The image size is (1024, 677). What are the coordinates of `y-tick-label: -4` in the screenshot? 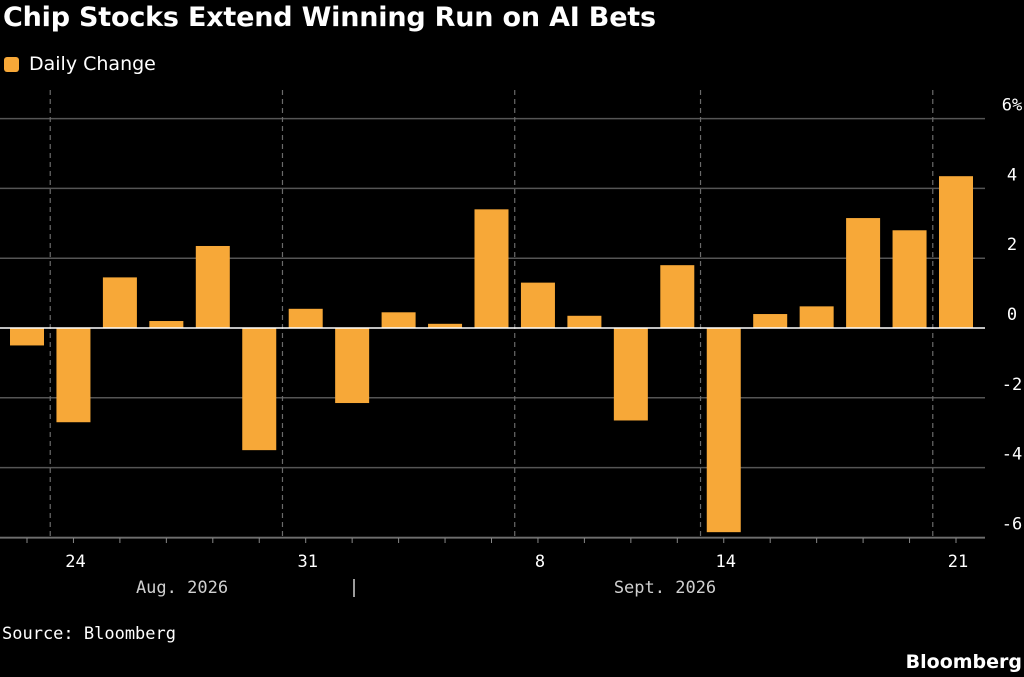 It's located at (1012, 455).